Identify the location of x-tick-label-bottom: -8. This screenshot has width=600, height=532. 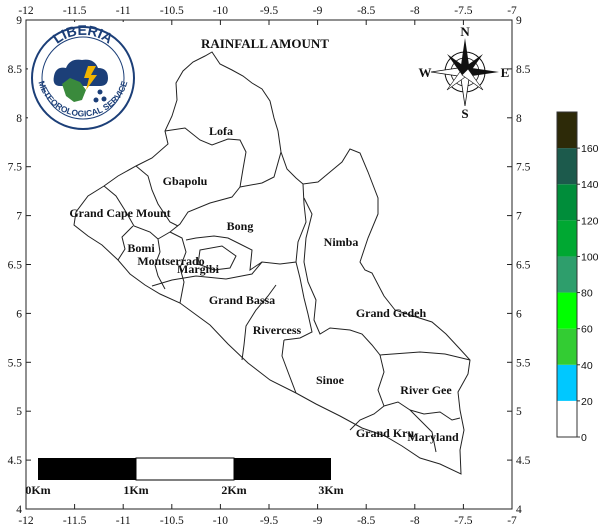
(415, 521).